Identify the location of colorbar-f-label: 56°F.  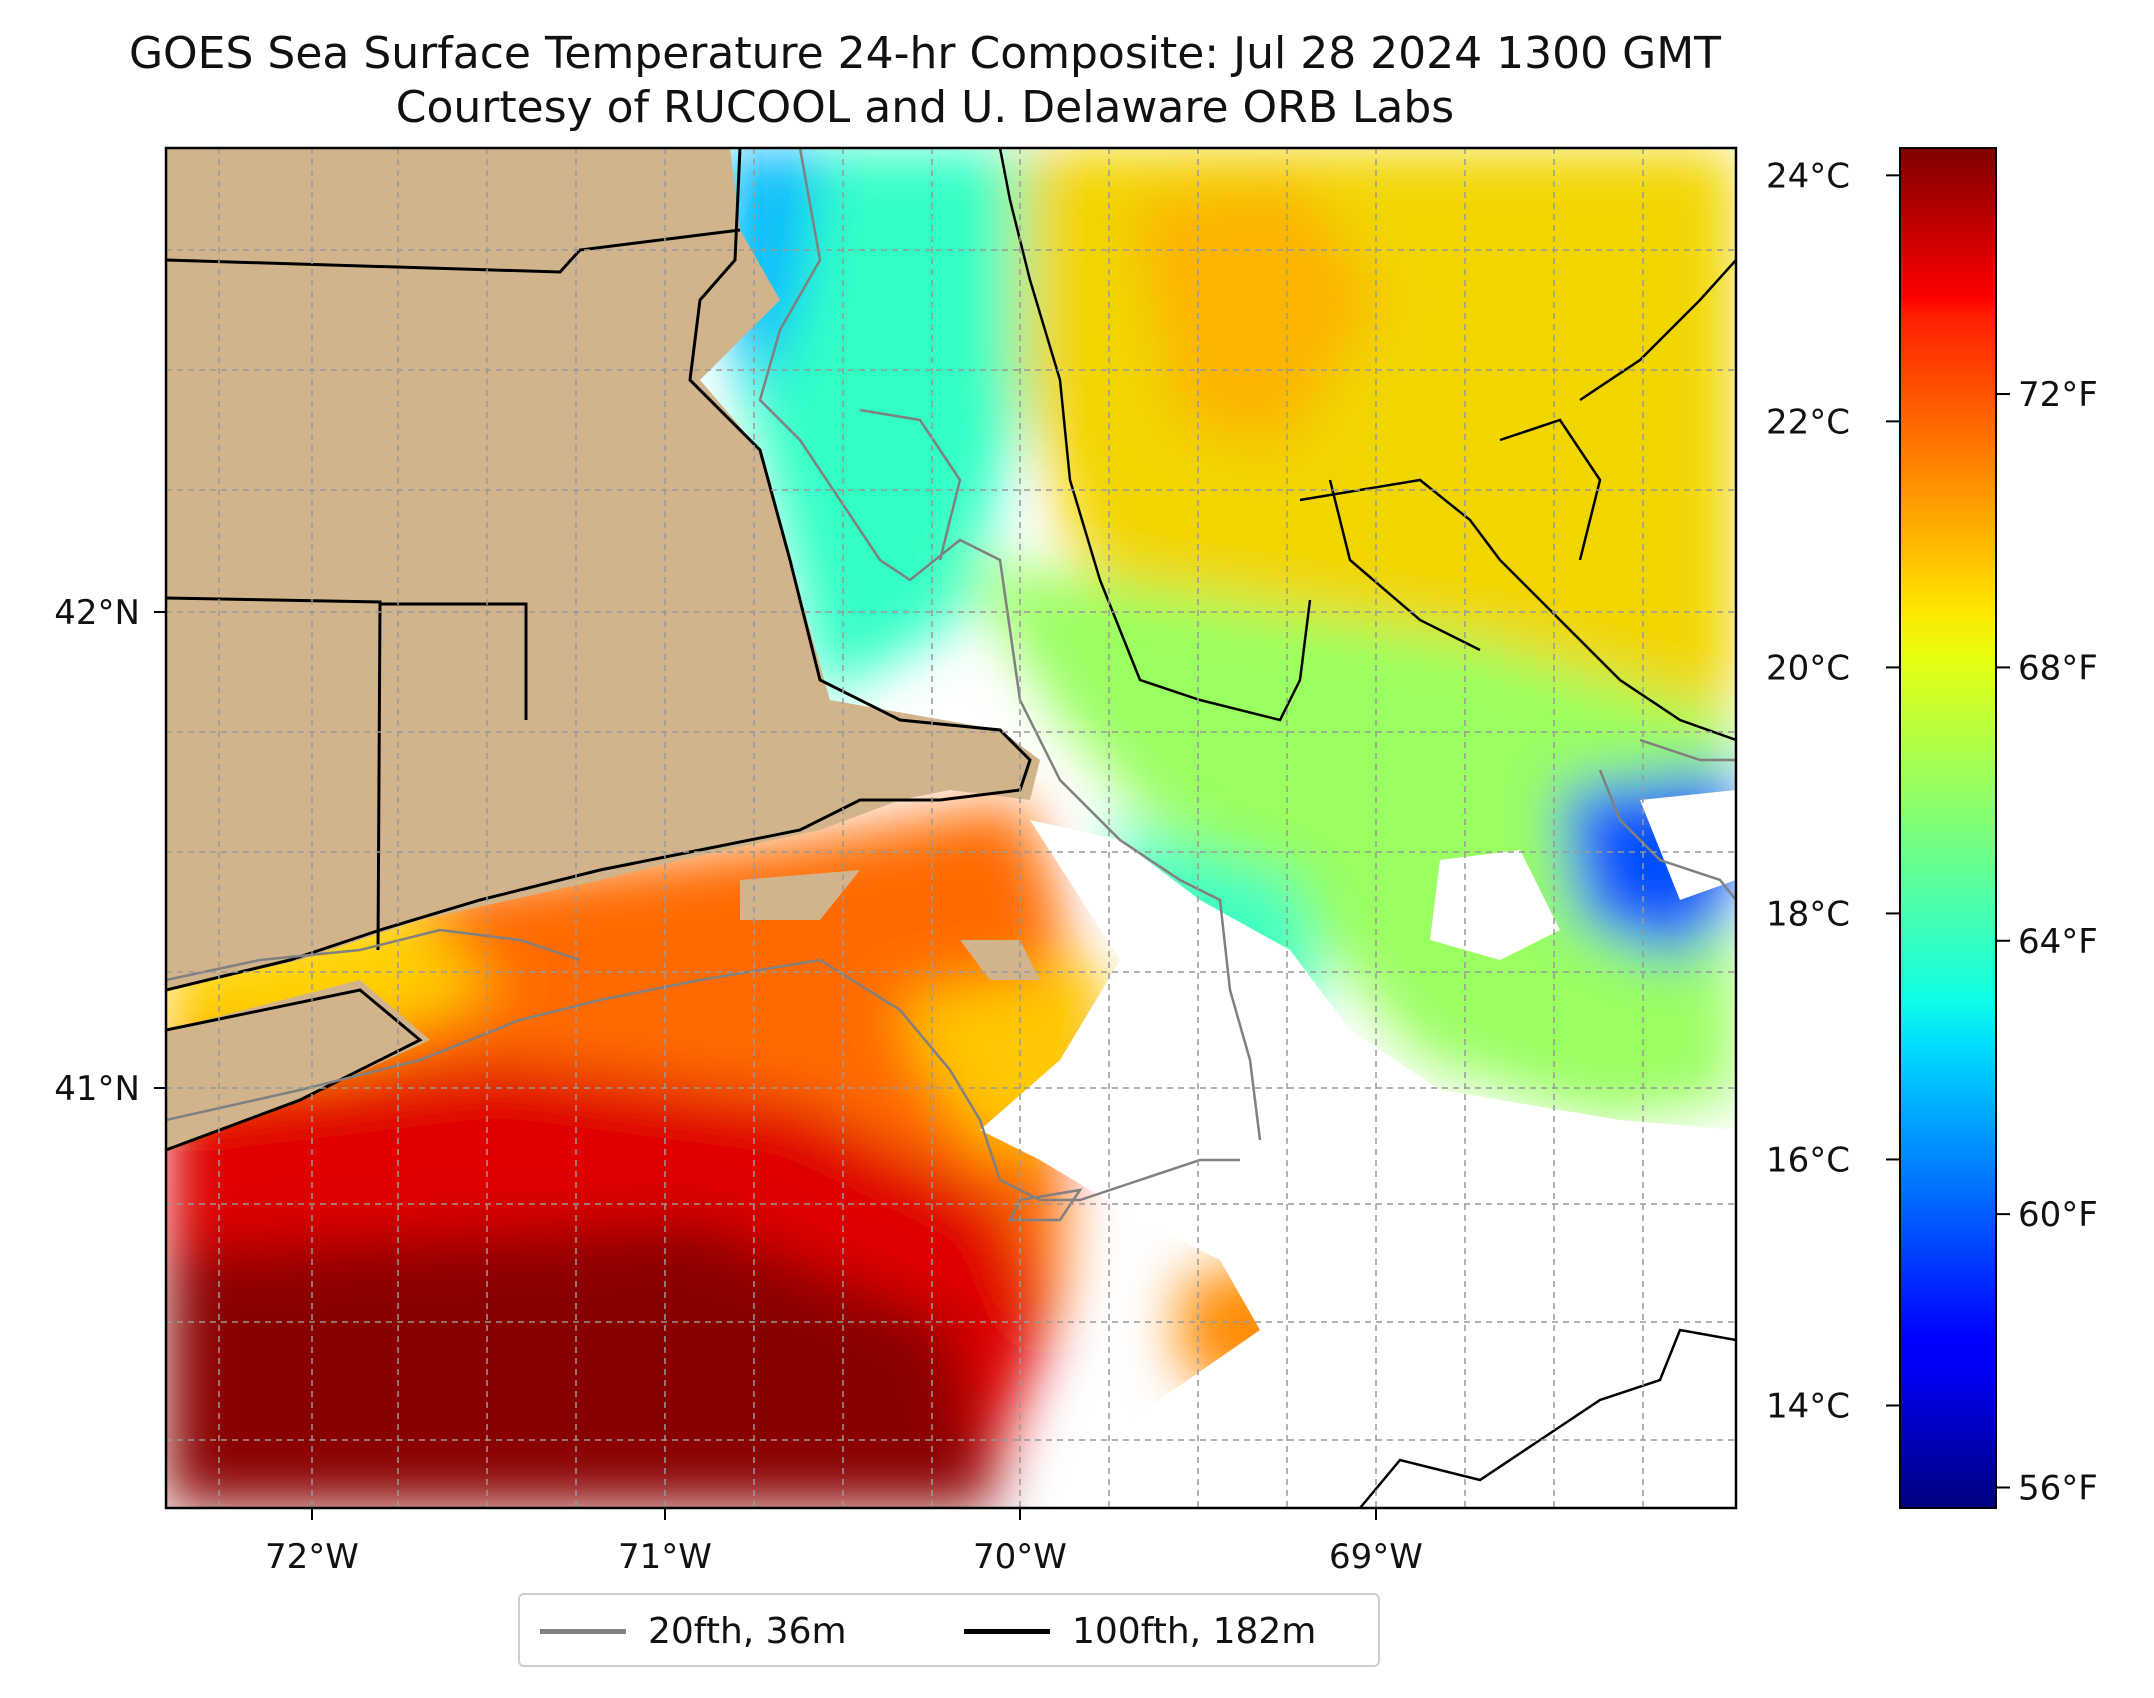
(2058, 1488).